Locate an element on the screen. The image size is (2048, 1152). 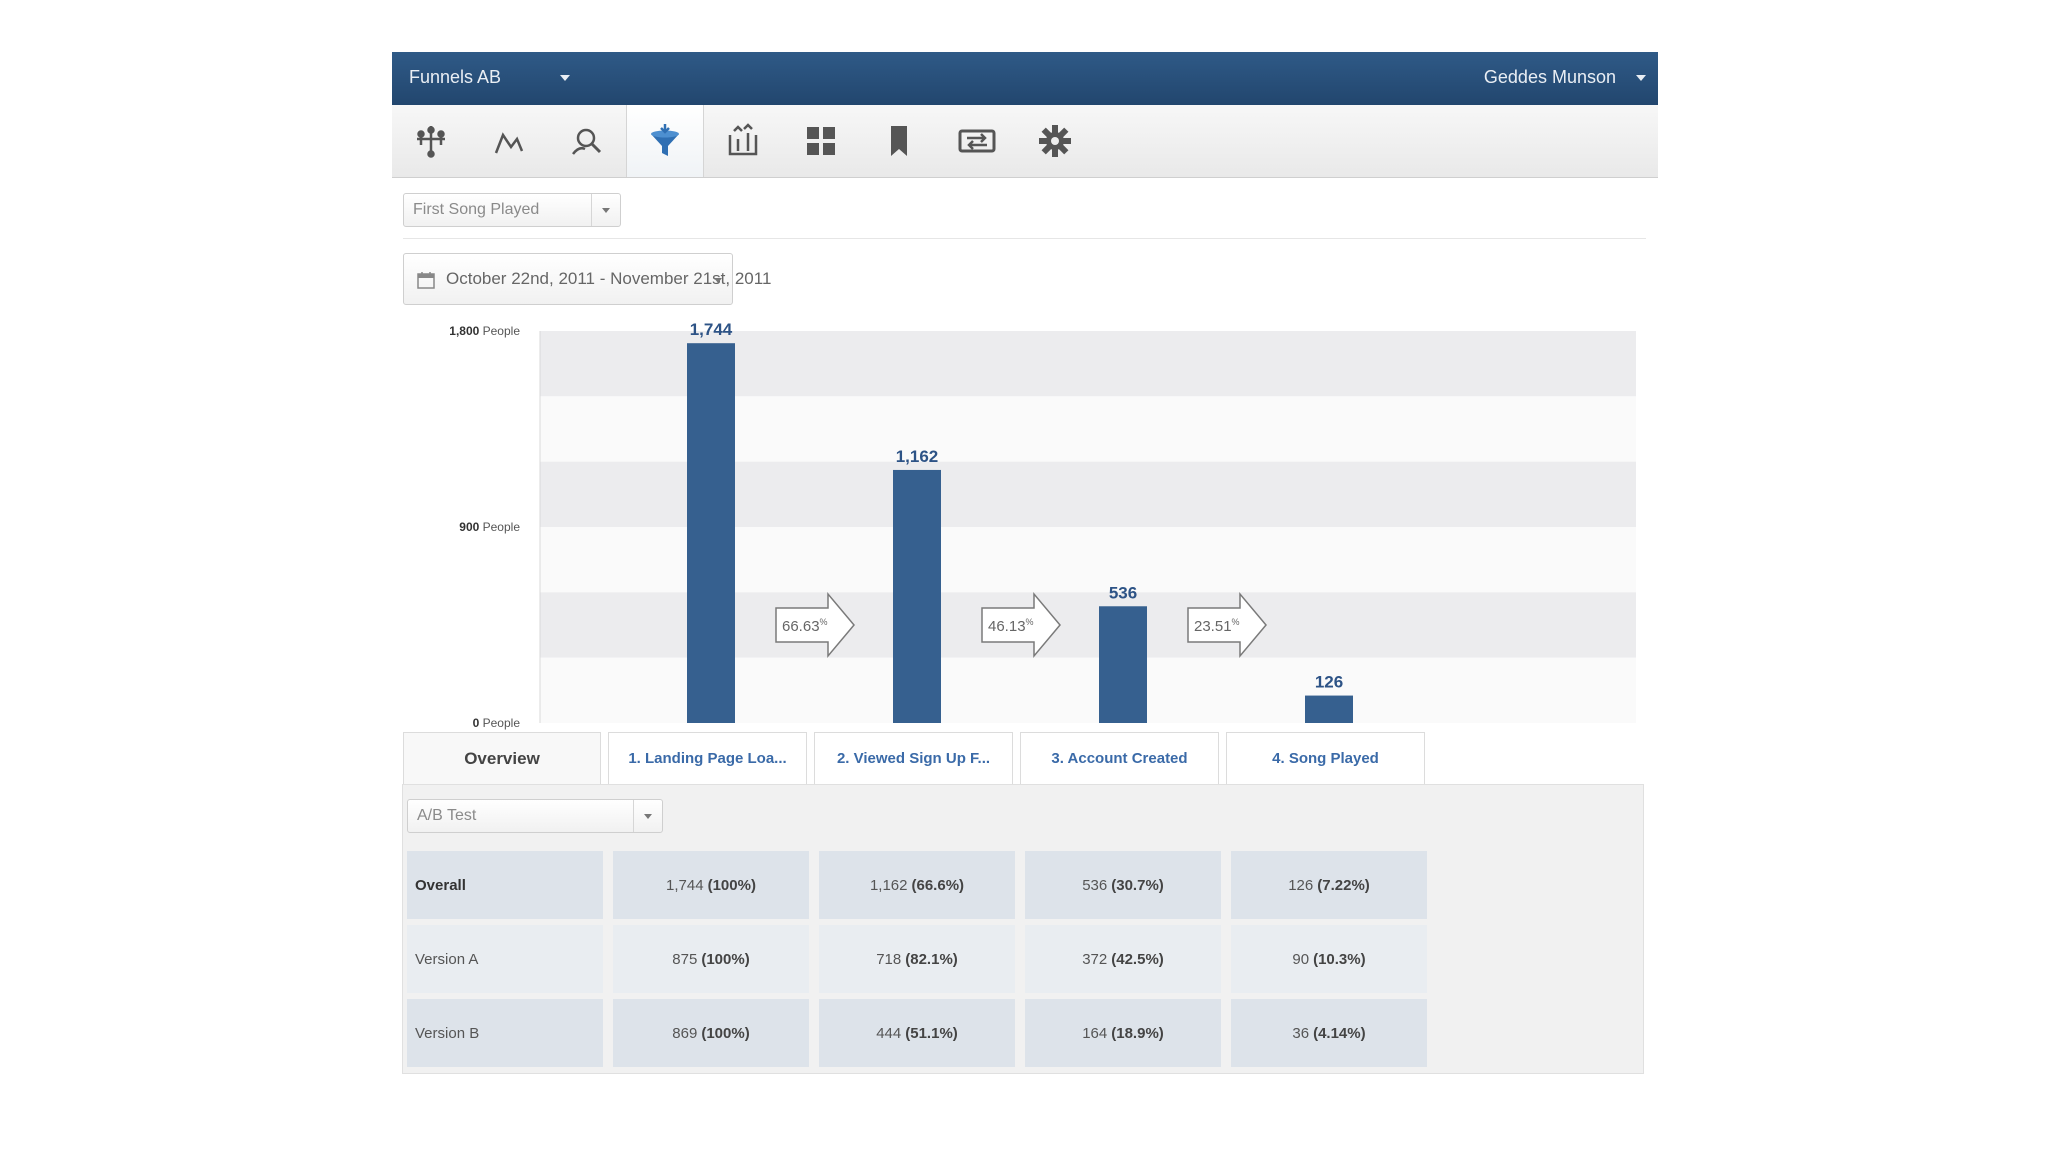
tool-trends is located at coordinates (509, 141).